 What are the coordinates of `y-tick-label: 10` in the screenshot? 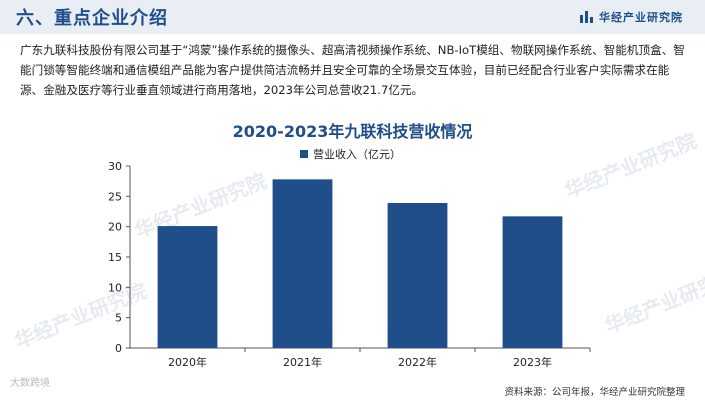 It's located at (115, 287).